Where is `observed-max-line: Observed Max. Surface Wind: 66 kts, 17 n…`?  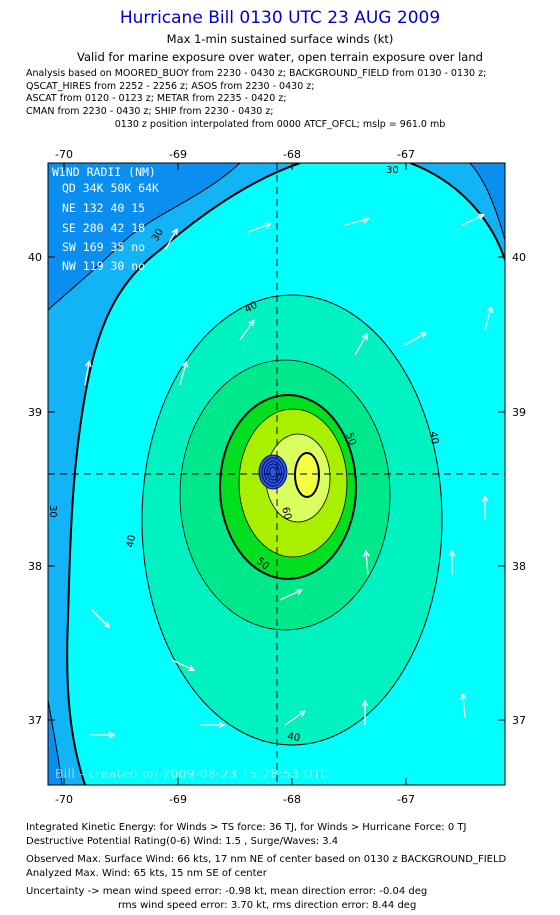 observed-max-line: Observed Max. Surface Wind: 66 kts, 17 n… is located at coordinates (266, 859).